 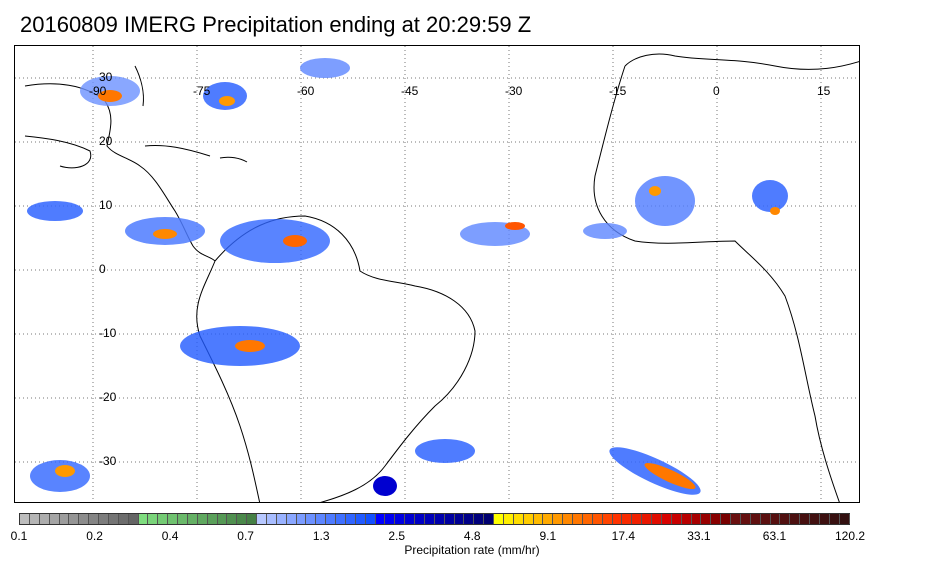 What do you see at coordinates (623, 536) in the screenshot?
I see `colorbar-tick-label: 17.4` at bounding box center [623, 536].